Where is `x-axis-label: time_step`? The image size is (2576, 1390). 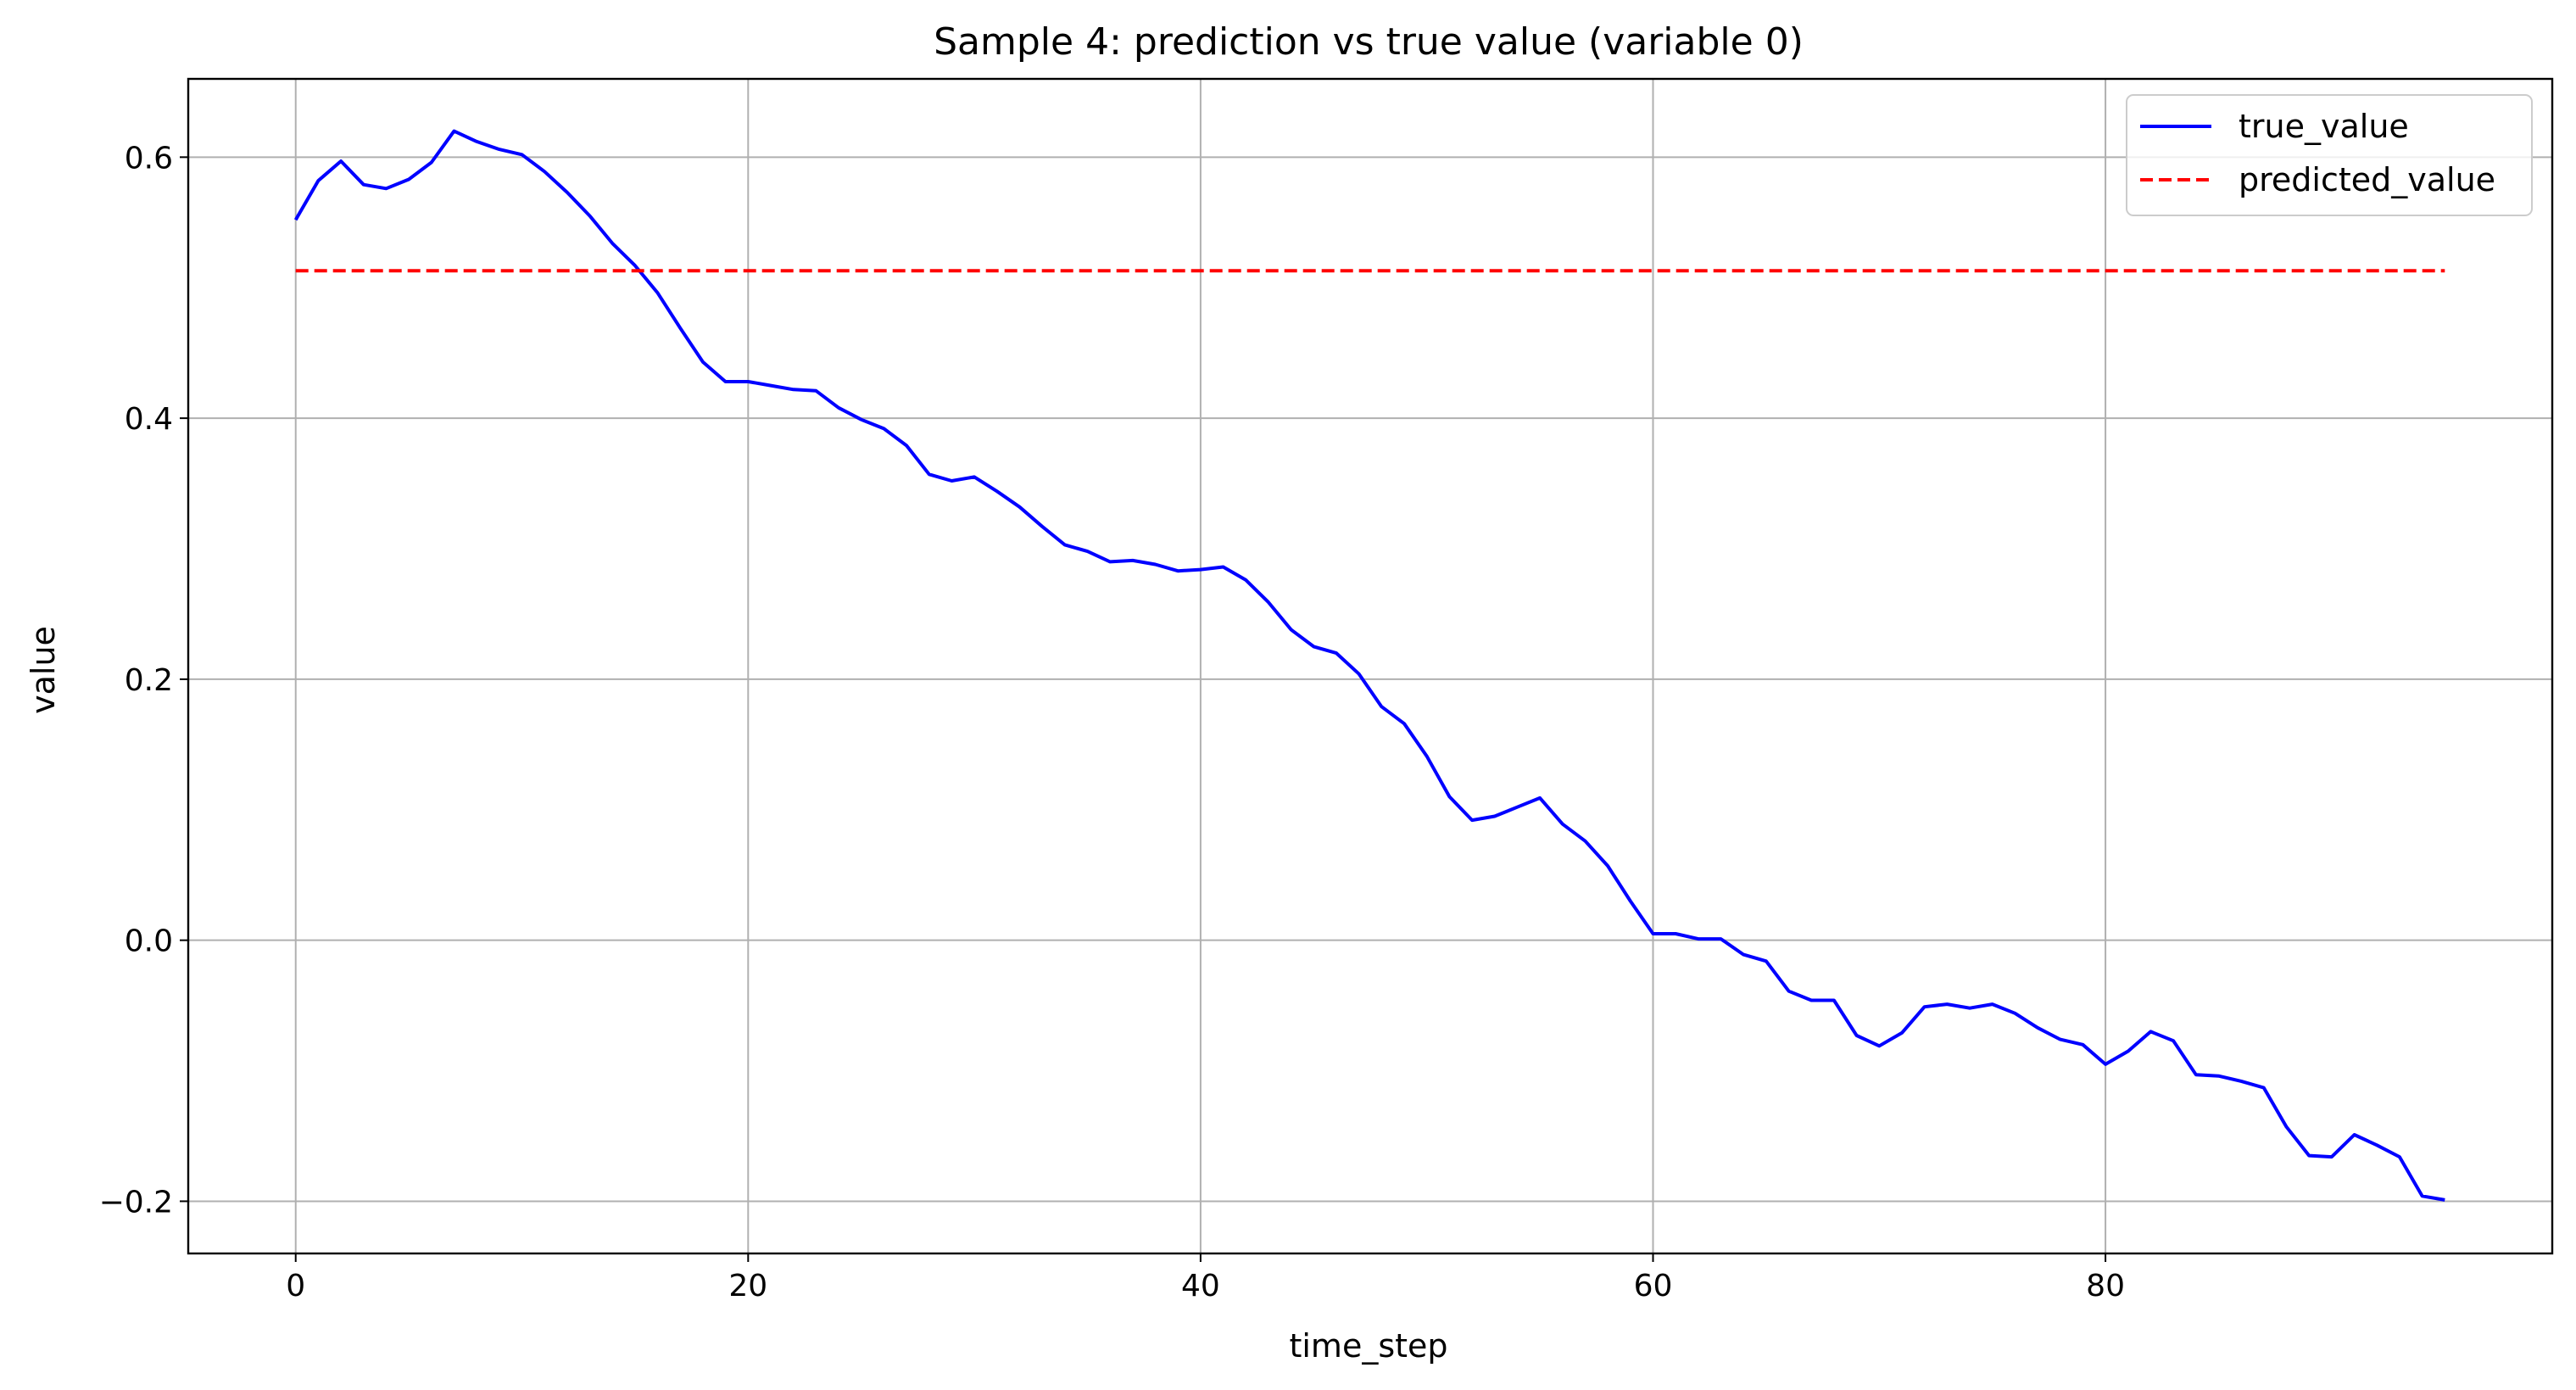 x-axis-label: time_step is located at coordinates (1368, 1346).